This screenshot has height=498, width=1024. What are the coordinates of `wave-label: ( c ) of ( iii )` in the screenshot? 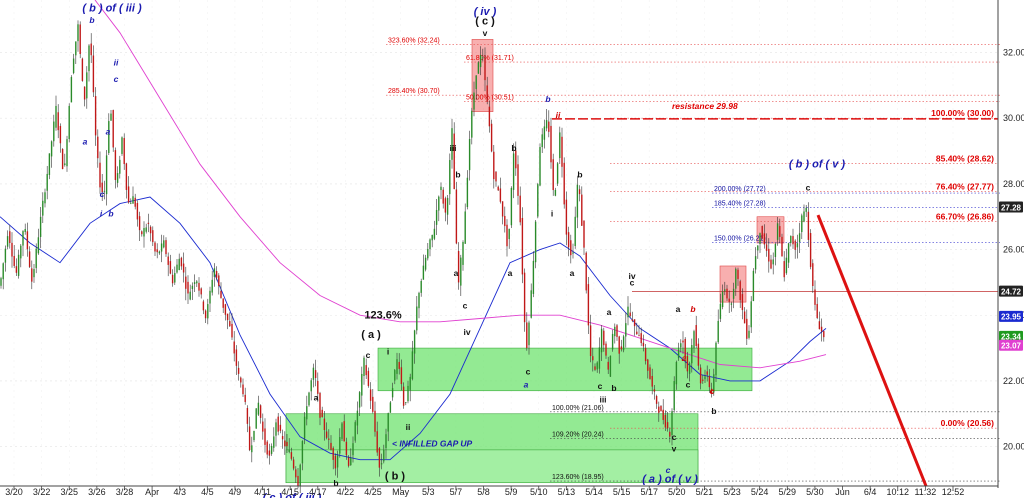 It's located at (292, 495).